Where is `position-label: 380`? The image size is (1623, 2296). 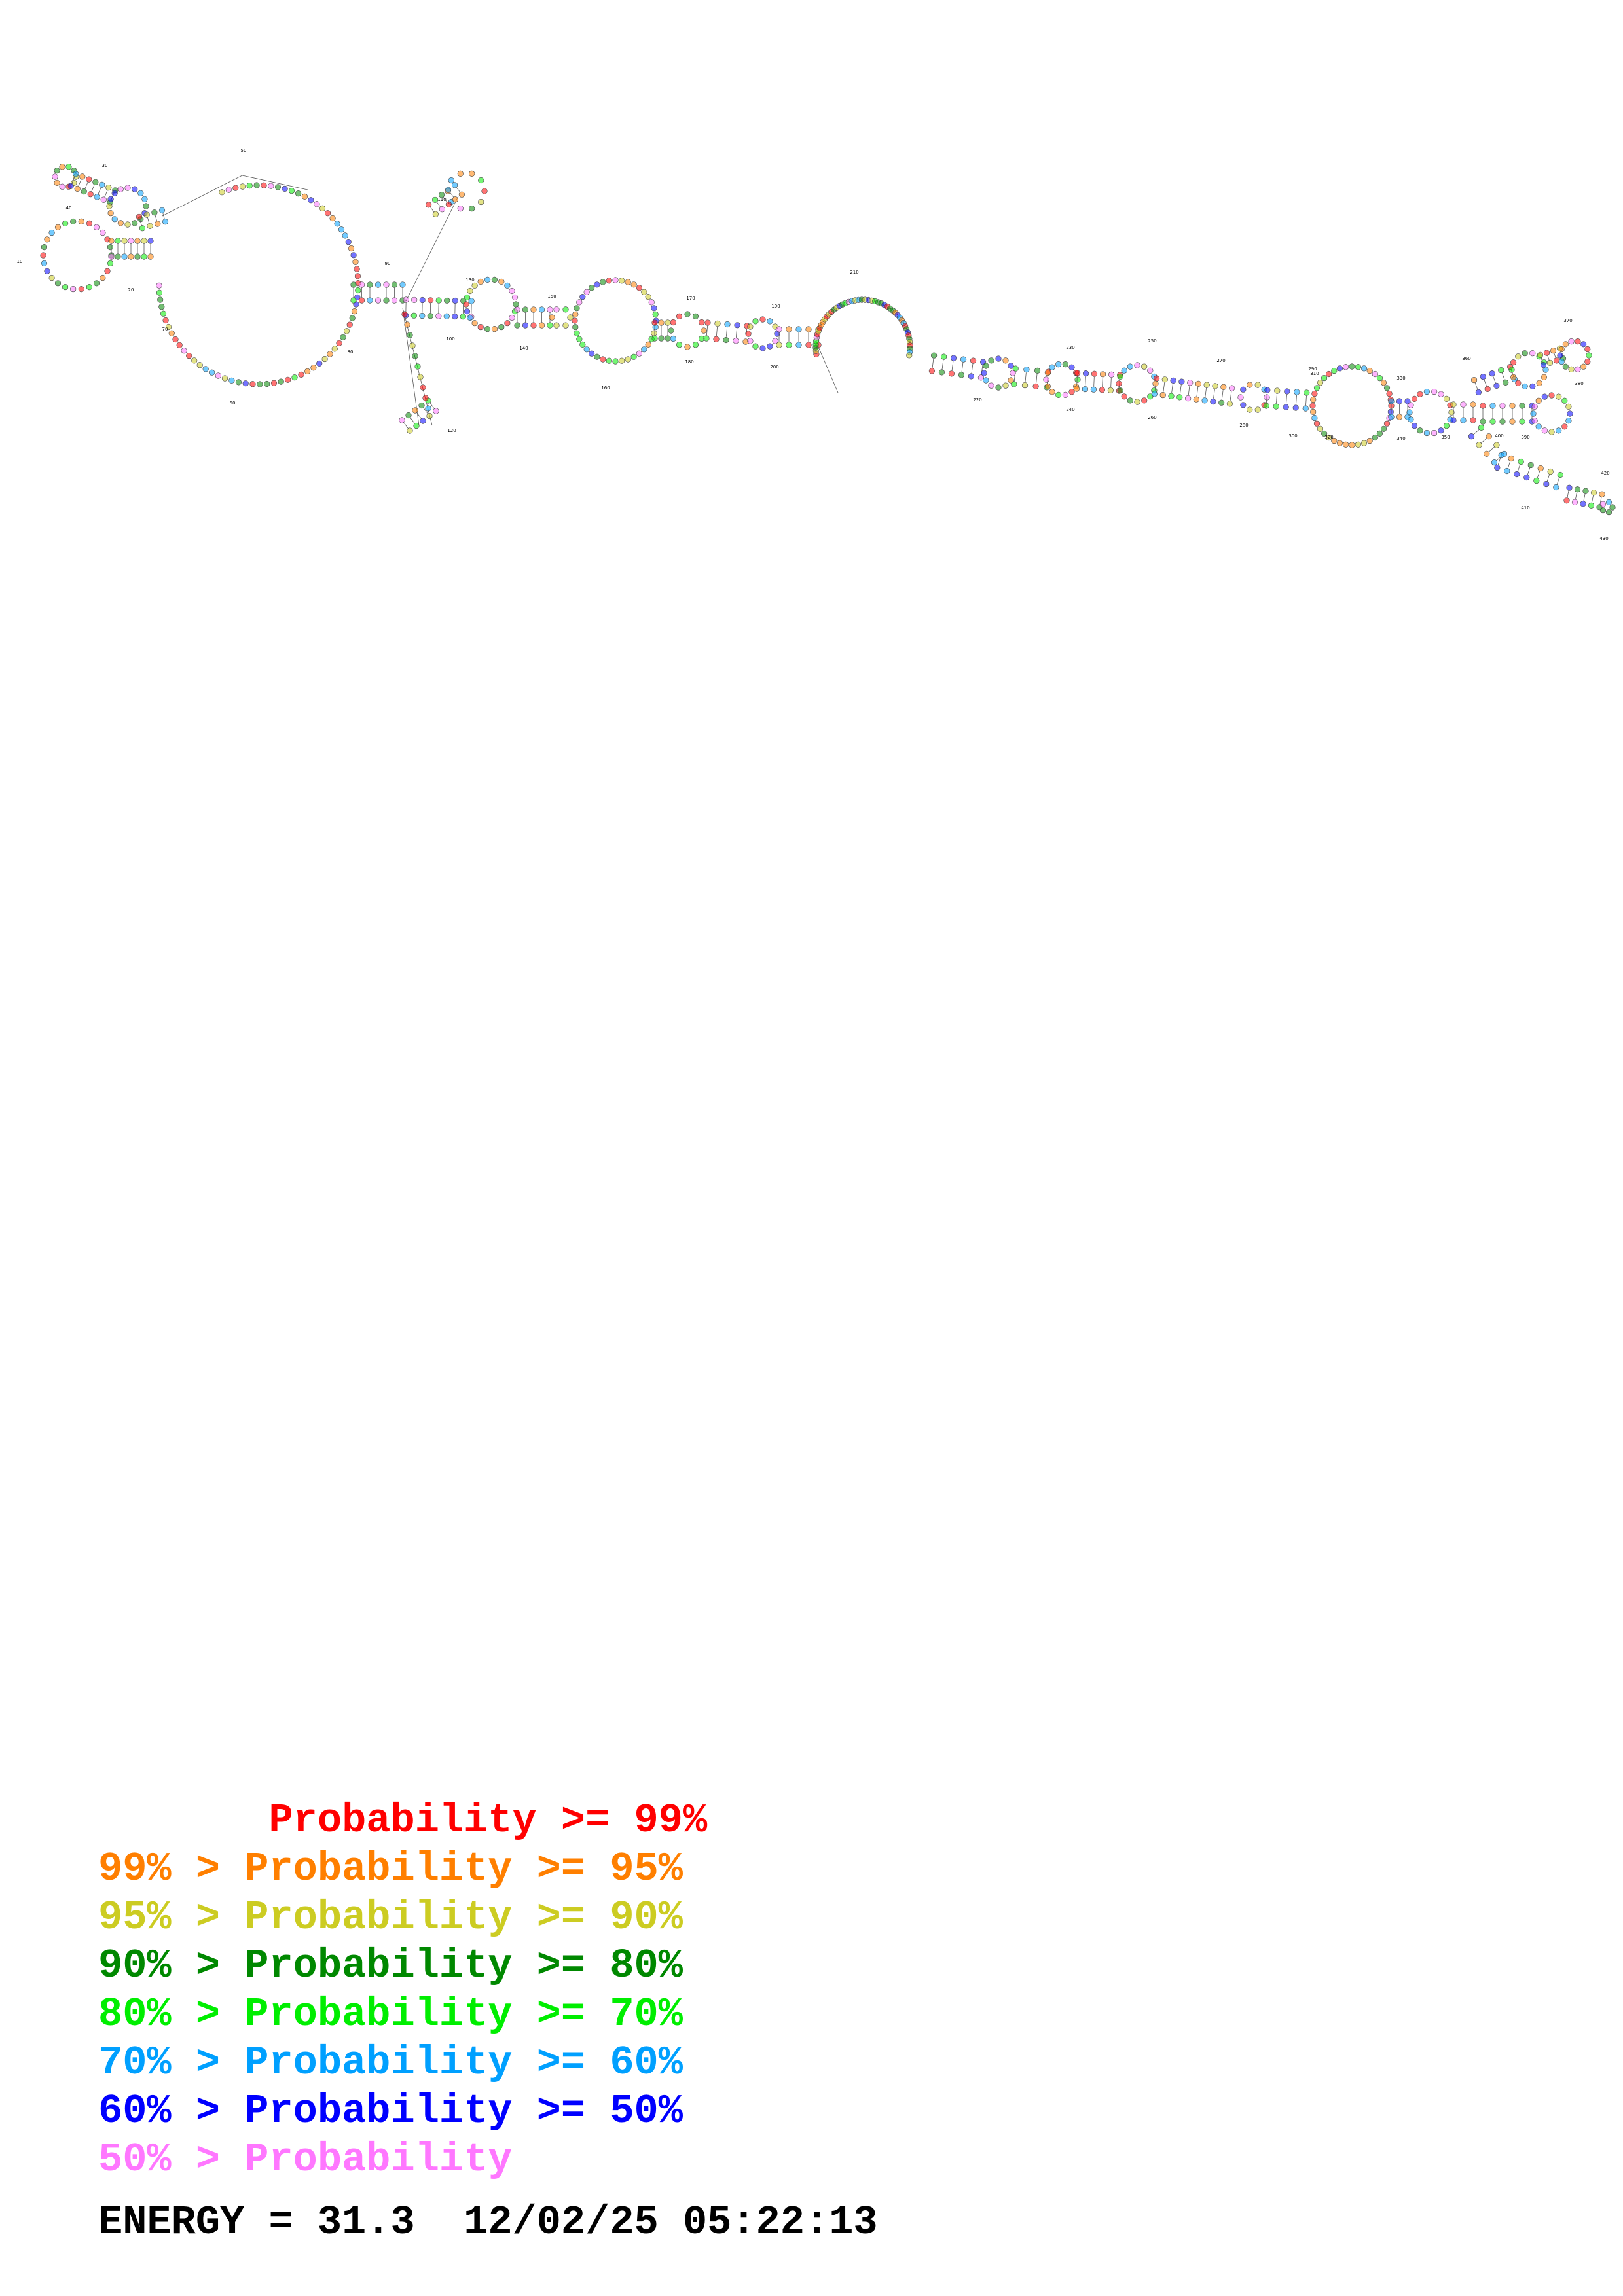
position-label: 380 is located at coordinates (1579, 383).